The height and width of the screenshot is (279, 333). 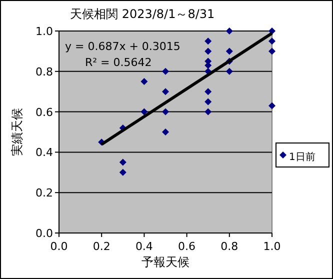 What do you see at coordinates (166, 262) in the screenshot?
I see `x-axis-title: 予報天候` at bounding box center [166, 262].